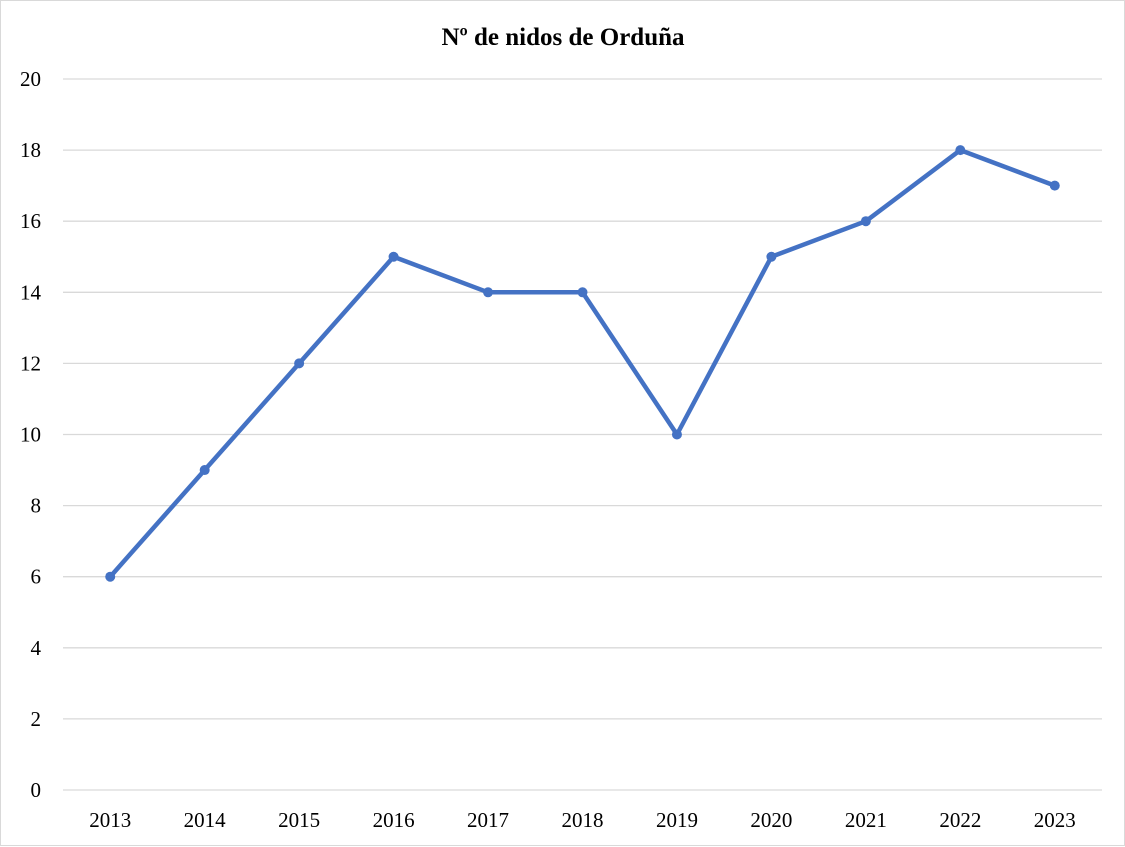 This screenshot has width=1125, height=847. Describe the element at coordinates (30, 221) in the screenshot. I see `y-tick-label: 16` at that location.